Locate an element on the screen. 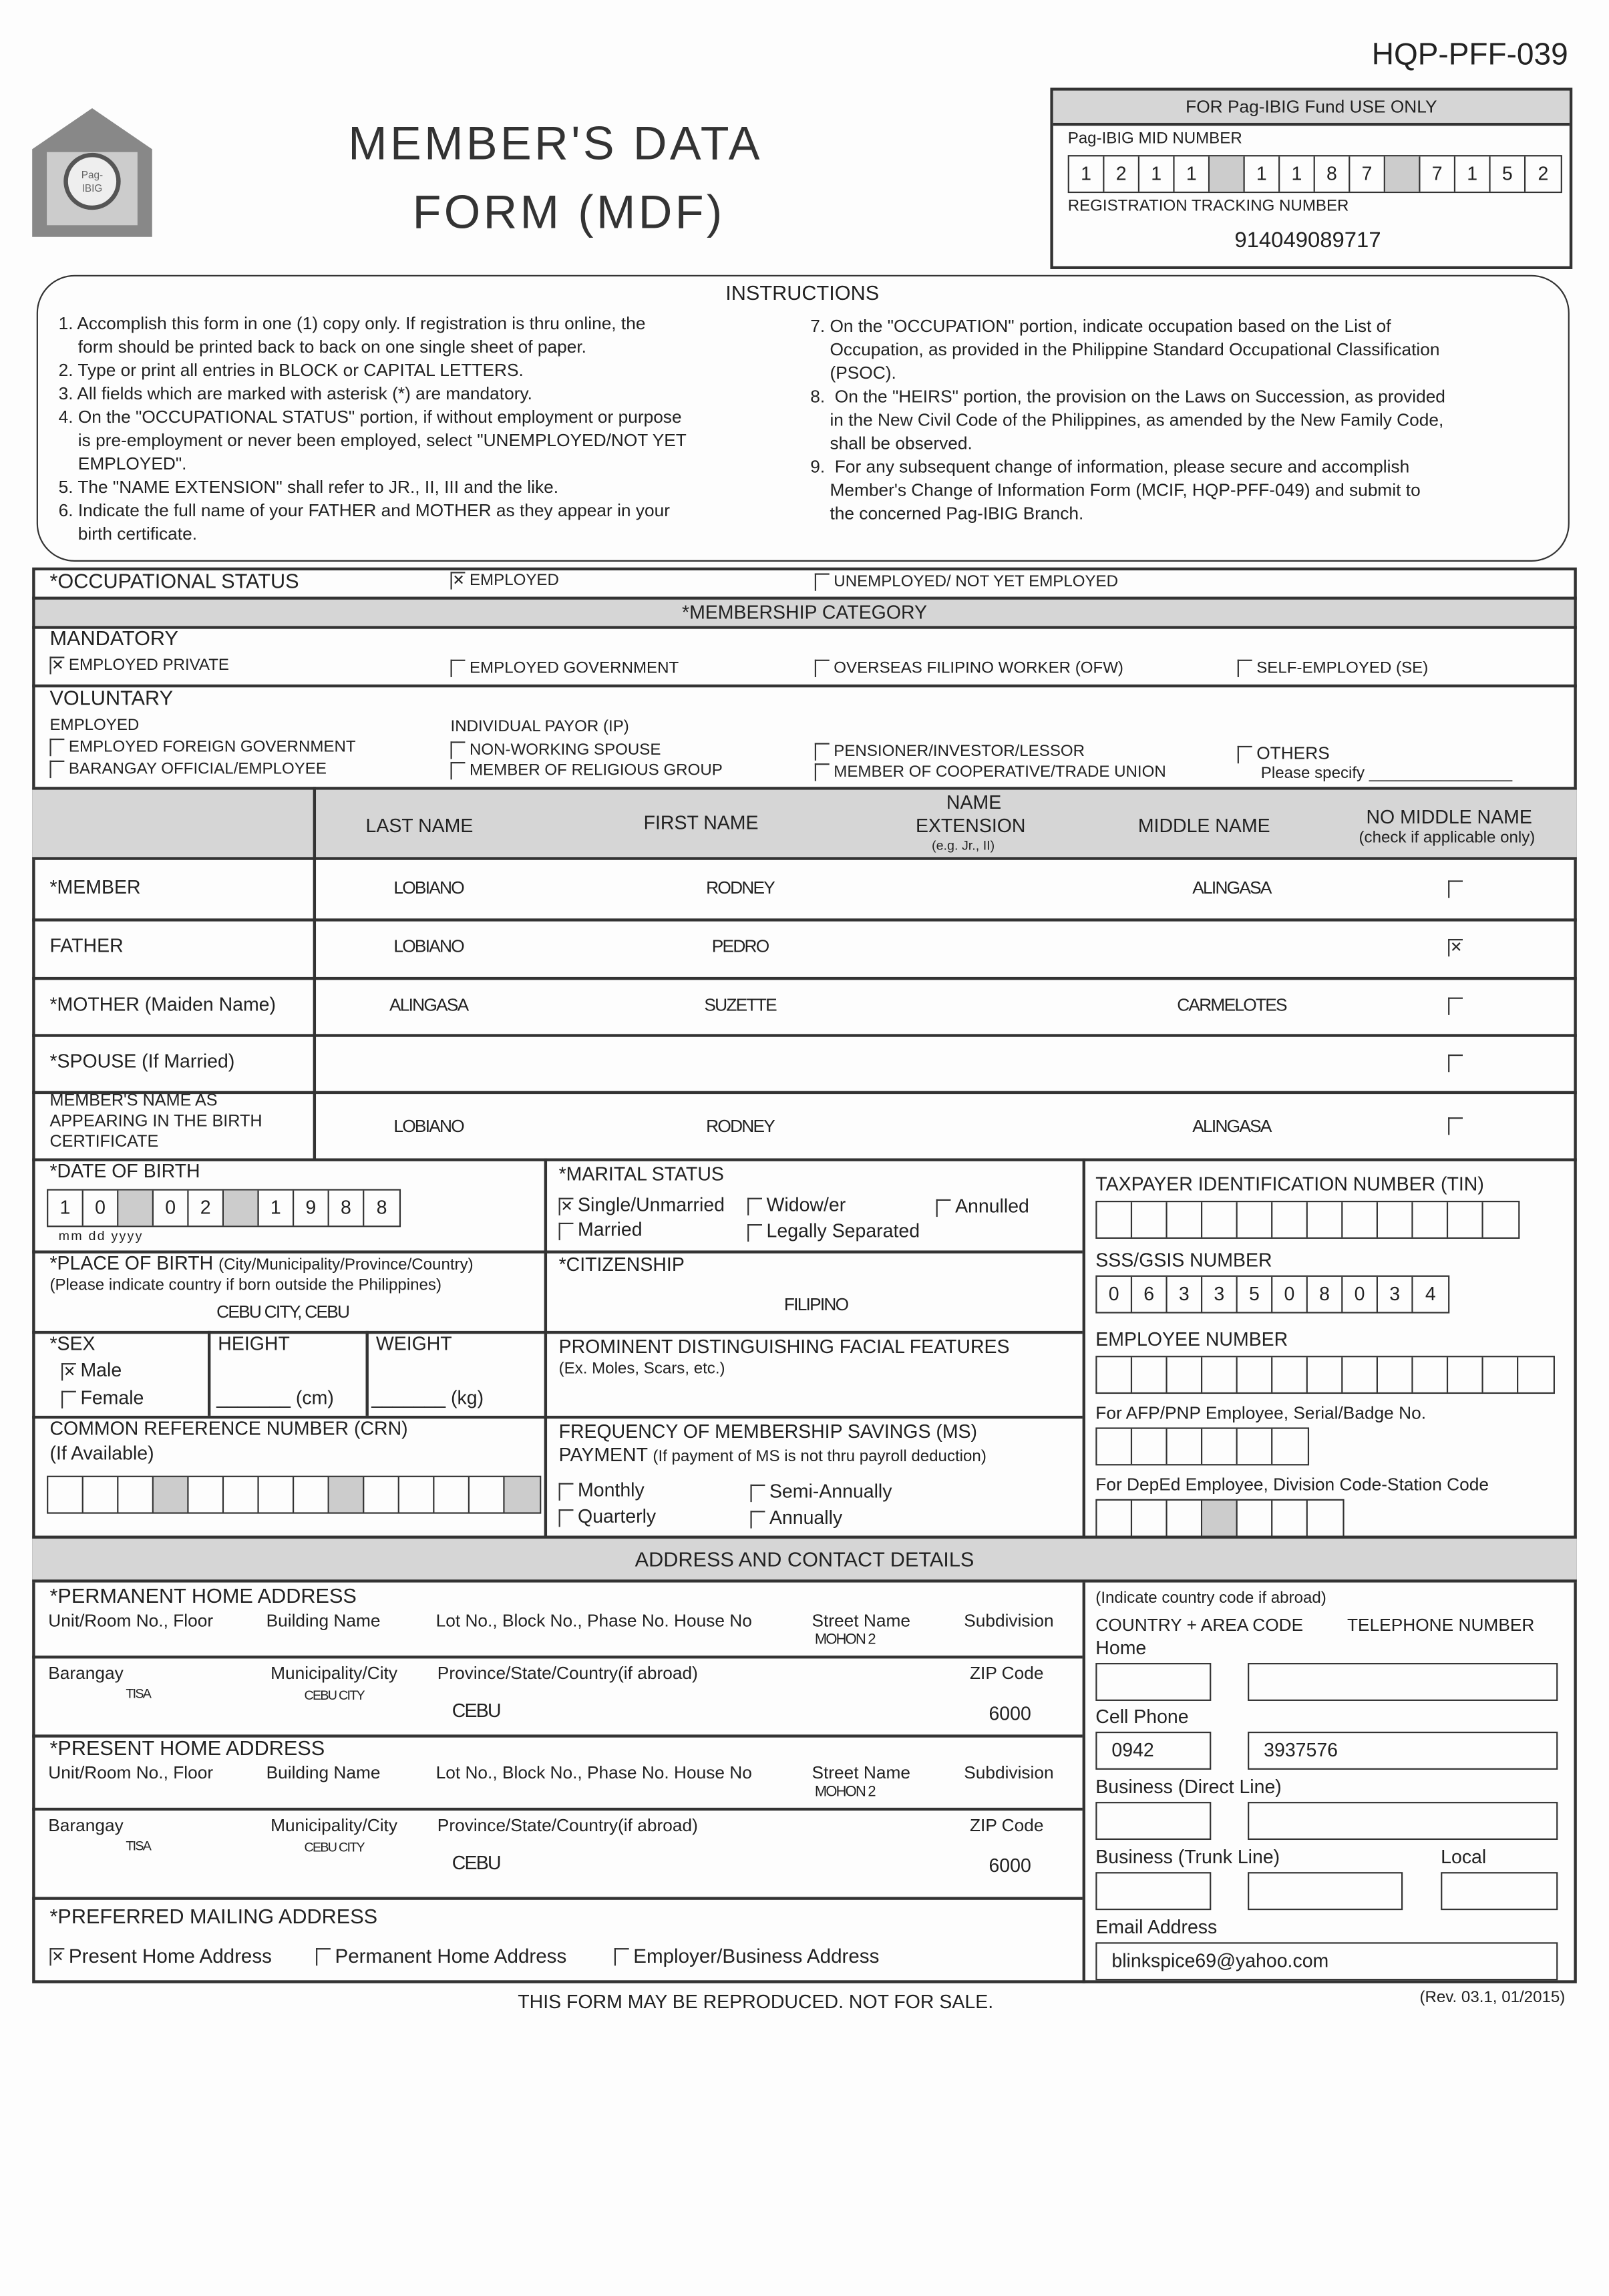 The width and height of the screenshot is (1609, 2296). tin-field is located at coordinates (1307, 1219).